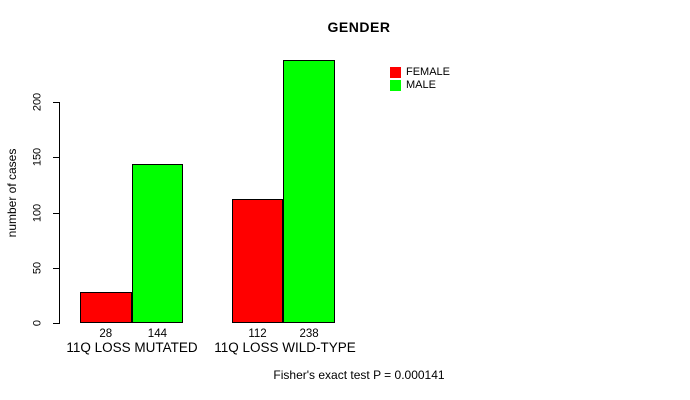 Image resolution: width=690 pixels, height=400 pixels. Describe the element at coordinates (37, 323) in the screenshot. I see `y-axis-tick-label: 0` at that location.